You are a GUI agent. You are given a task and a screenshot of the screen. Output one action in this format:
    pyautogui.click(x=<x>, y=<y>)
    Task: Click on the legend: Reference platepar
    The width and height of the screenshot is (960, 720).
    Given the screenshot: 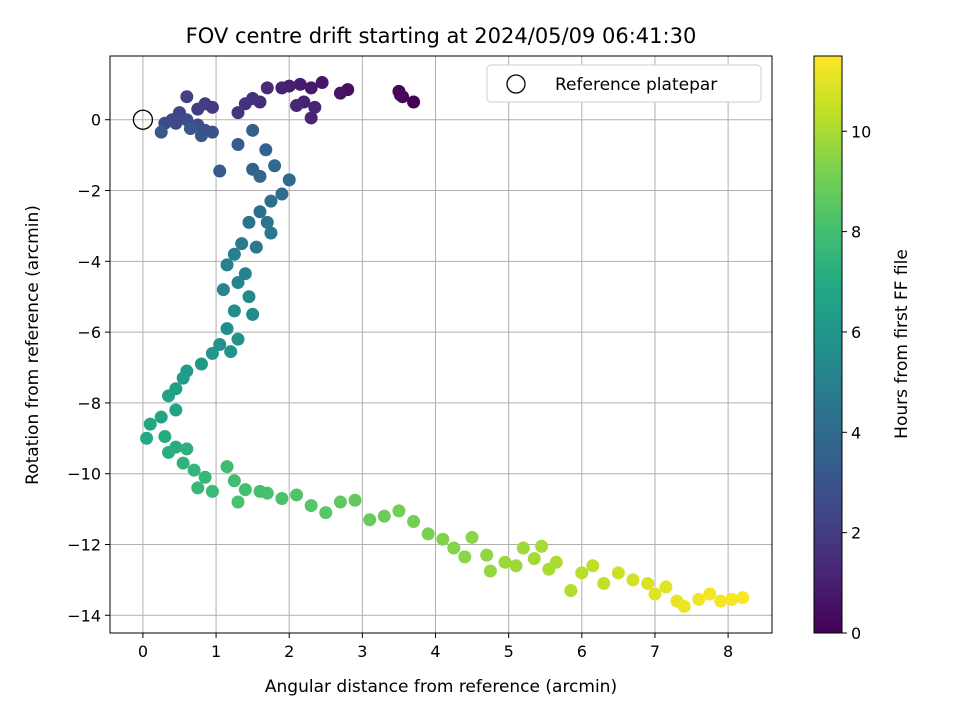 What is the action you would take?
    pyautogui.click(x=624, y=83)
    